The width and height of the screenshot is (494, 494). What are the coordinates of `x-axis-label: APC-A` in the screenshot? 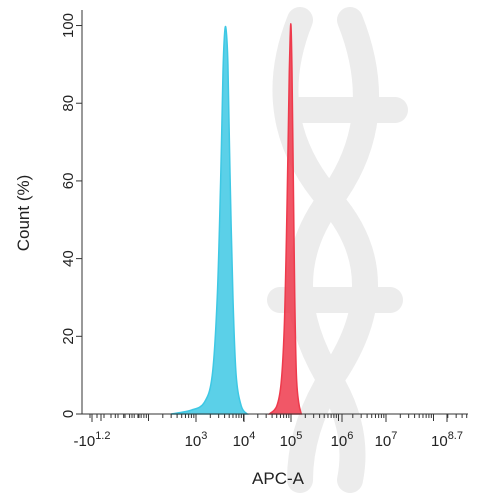 It's located at (278, 478).